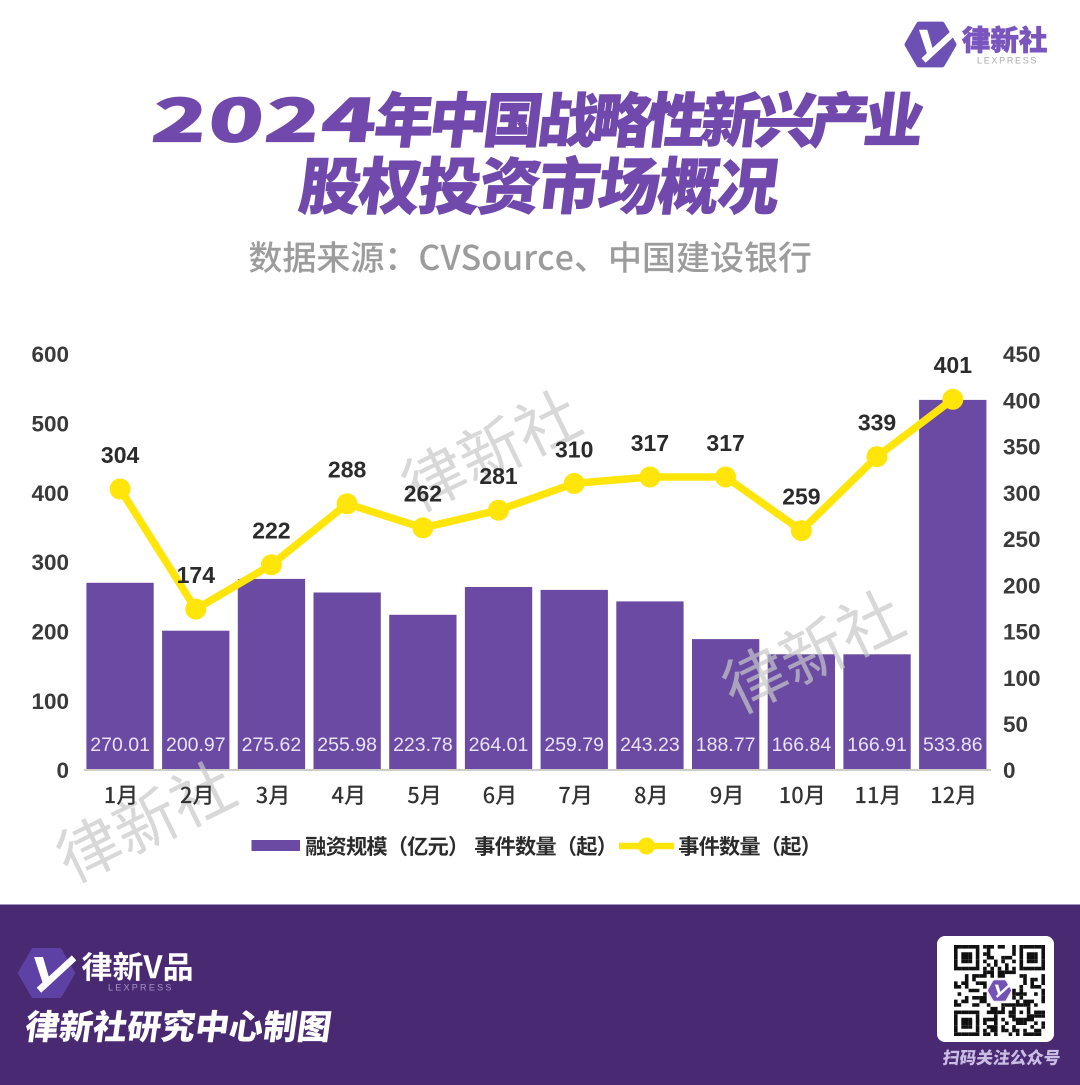 This screenshot has height=1085, width=1080. What do you see at coordinates (196, 575) in the screenshot?
I see `svg-text: 174` at bounding box center [196, 575].